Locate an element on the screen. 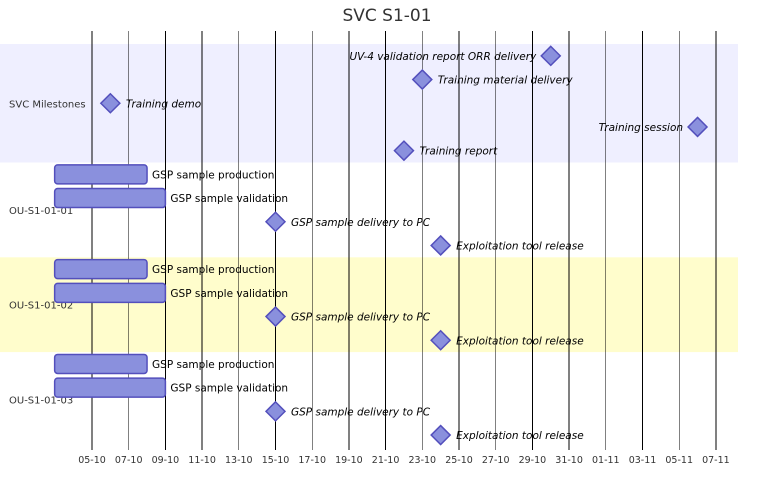 The image size is (764, 494). x-tick-label: 25-10 is located at coordinates (459, 460).